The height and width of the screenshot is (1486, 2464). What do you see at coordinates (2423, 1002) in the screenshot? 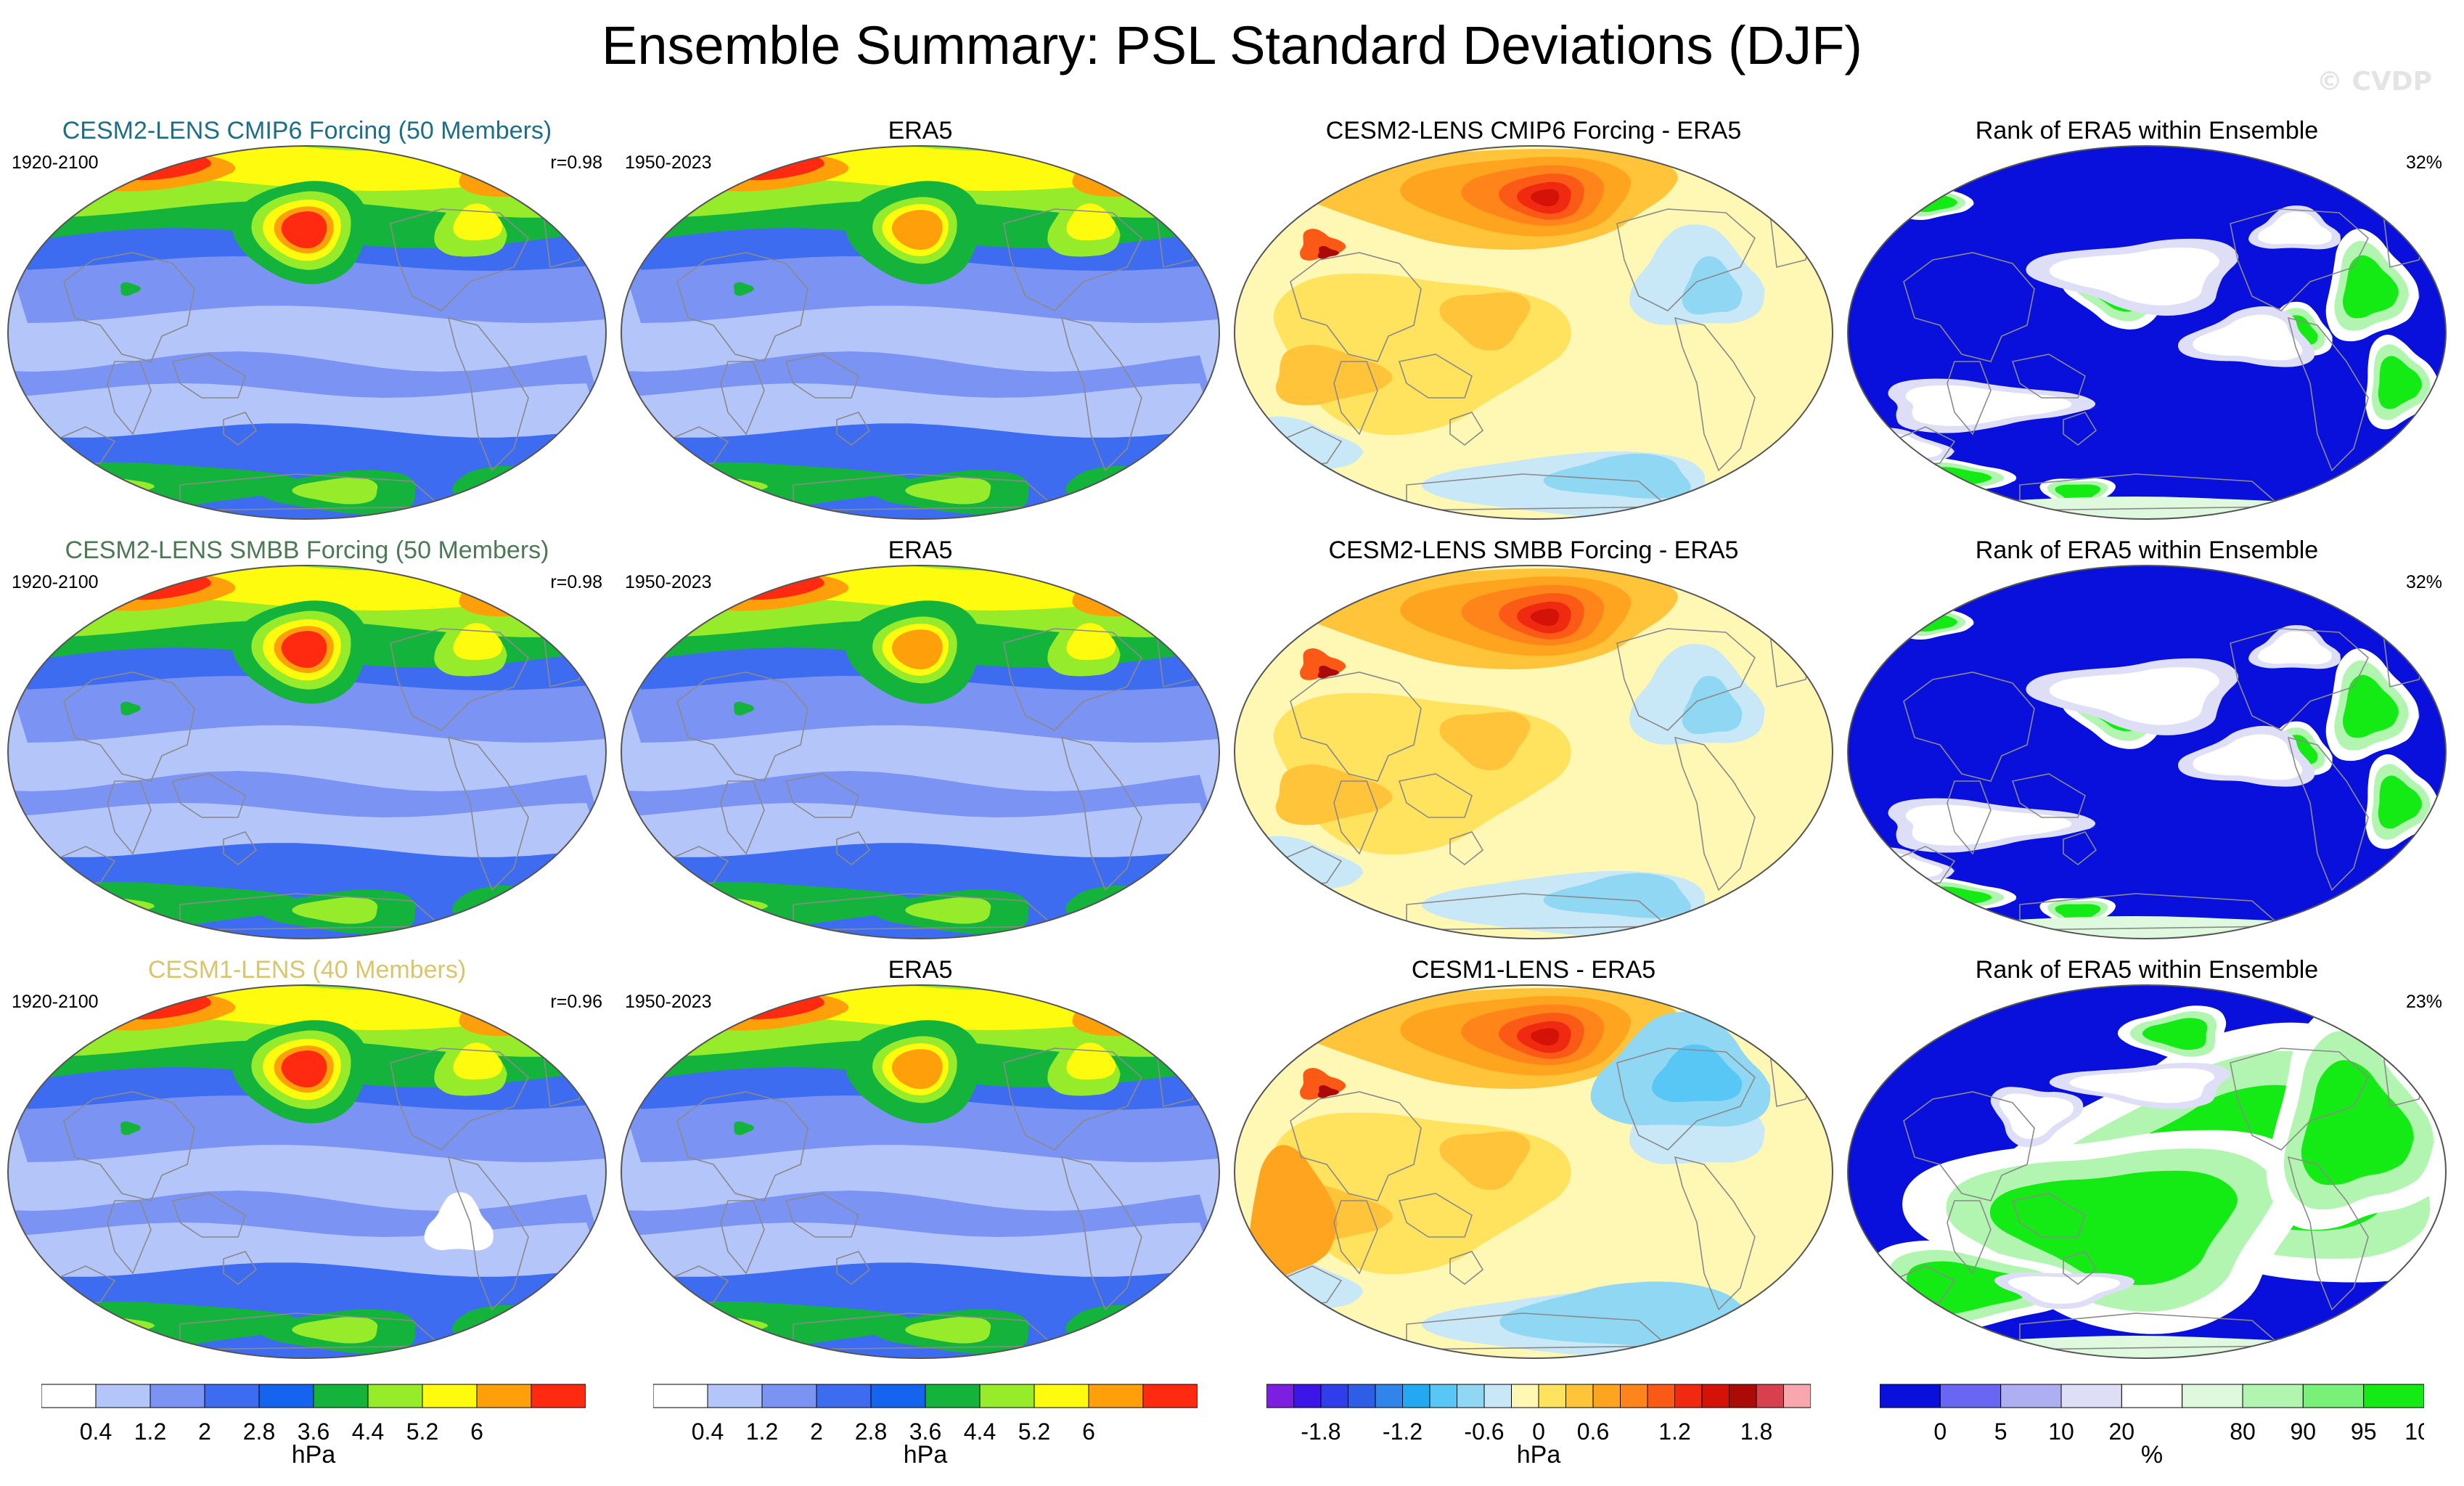
I see `rank-area-percent: 23%` at bounding box center [2423, 1002].